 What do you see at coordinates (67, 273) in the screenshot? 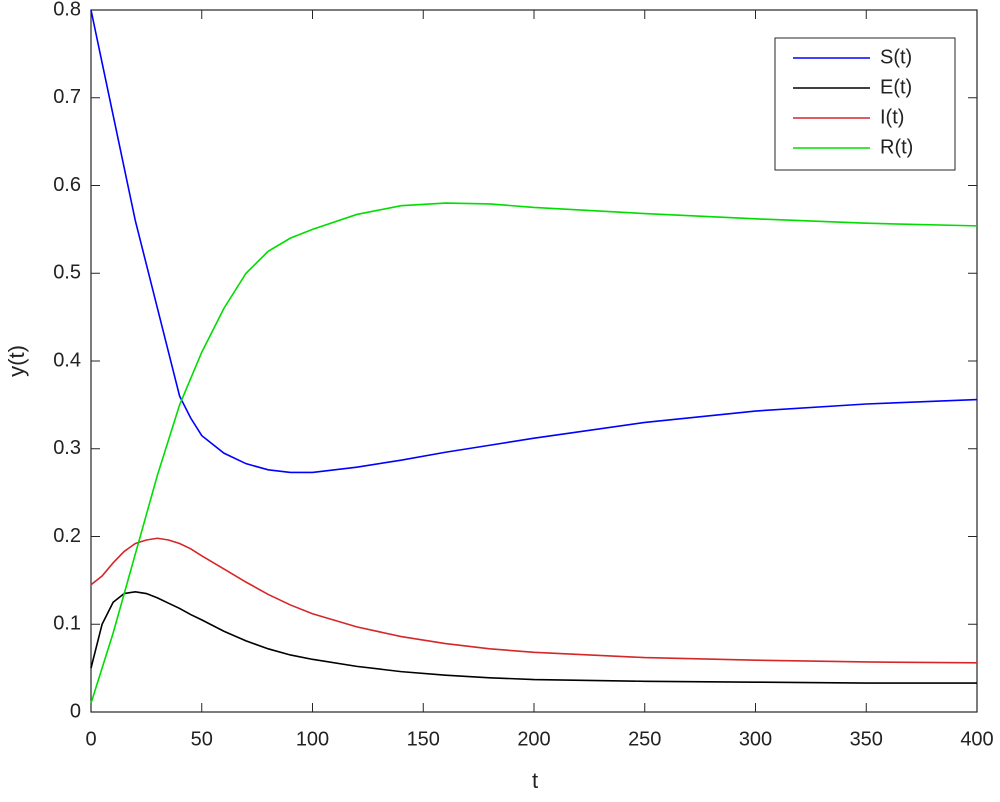
I see `y-tick-label: 0.5` at bounding box center [67, 273].